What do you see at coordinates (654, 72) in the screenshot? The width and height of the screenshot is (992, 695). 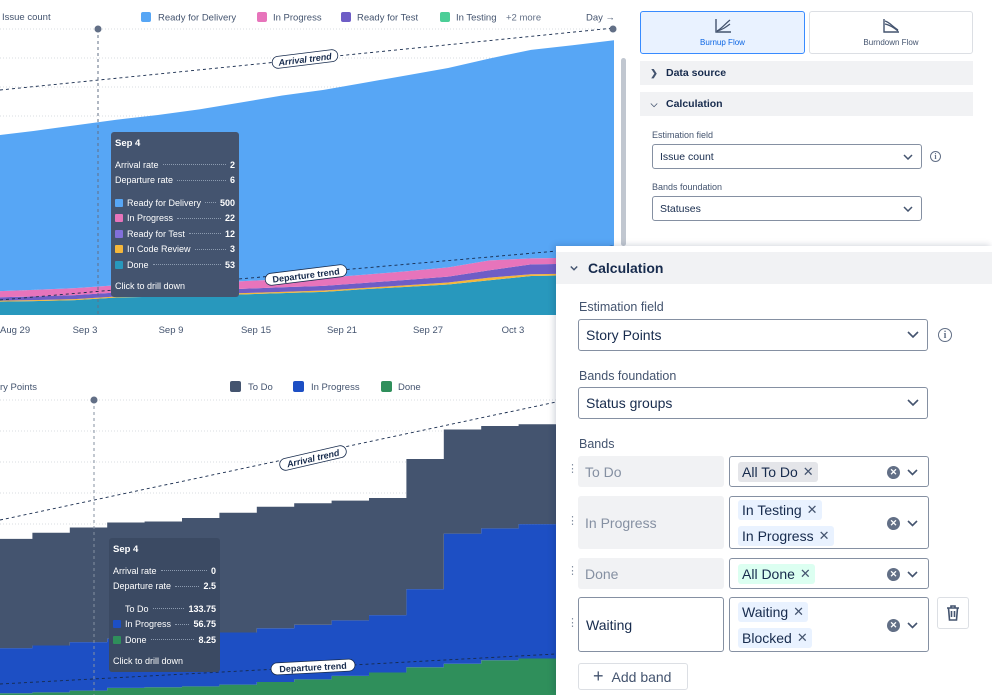 I see `chevron-right-icon: ❯` at bounding box center [654, 72].